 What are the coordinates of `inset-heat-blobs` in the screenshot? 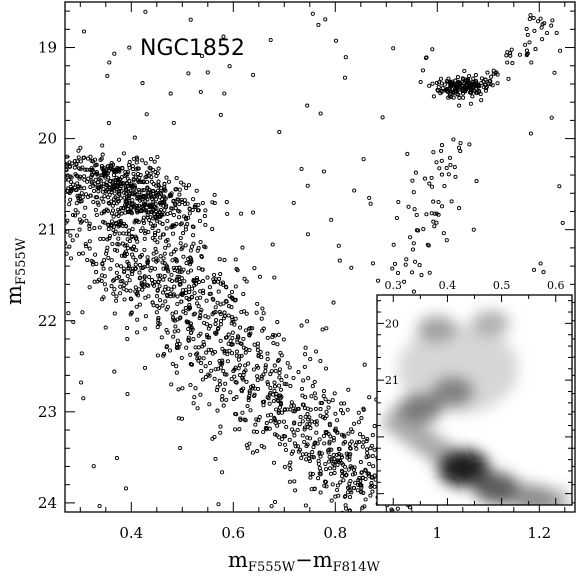 It's located at (474, 407).